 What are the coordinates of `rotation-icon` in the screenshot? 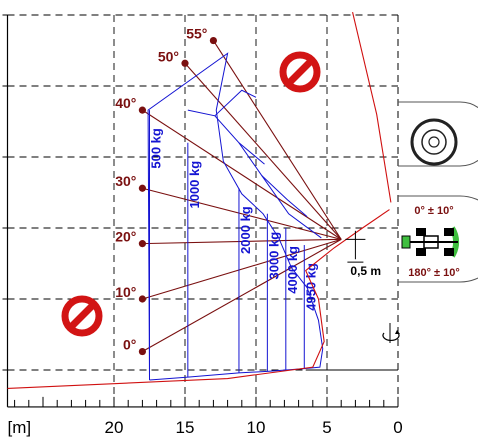 It's located at (391, 333).